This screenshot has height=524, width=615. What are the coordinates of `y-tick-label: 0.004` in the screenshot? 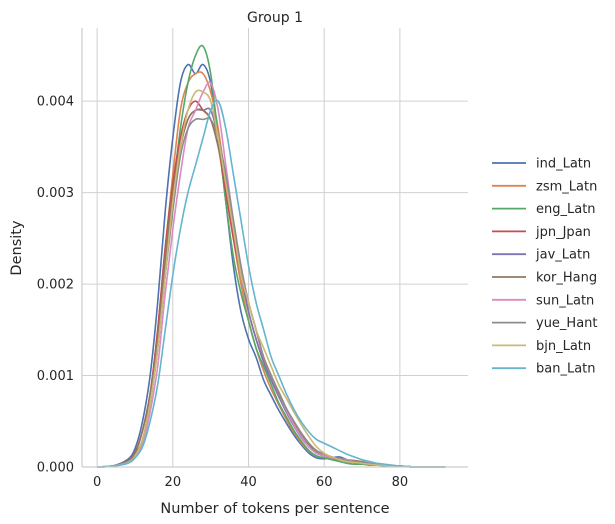 It's located at (55, 102).